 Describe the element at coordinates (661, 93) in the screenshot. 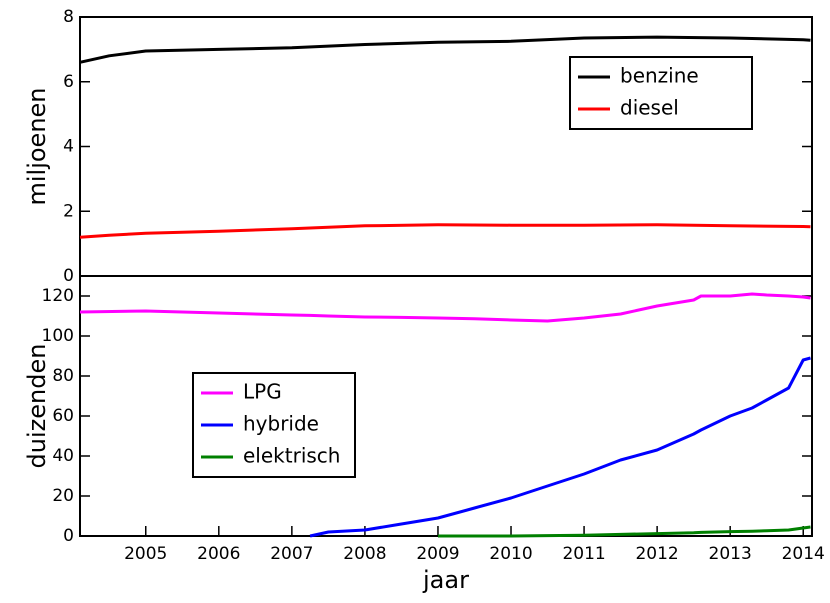

I see `legend-box` at that location.